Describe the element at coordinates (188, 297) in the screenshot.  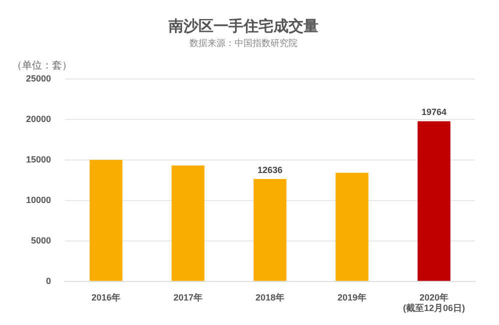
I see `x-tick-label: 2017年` at that location.